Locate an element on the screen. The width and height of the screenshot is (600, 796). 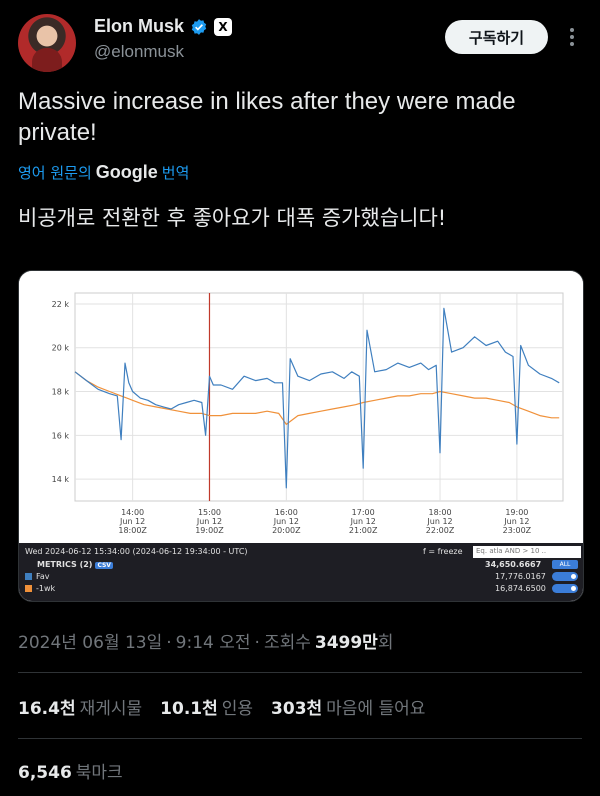
bookmarks-label: 북마크 is located at coordinates (99, 773).